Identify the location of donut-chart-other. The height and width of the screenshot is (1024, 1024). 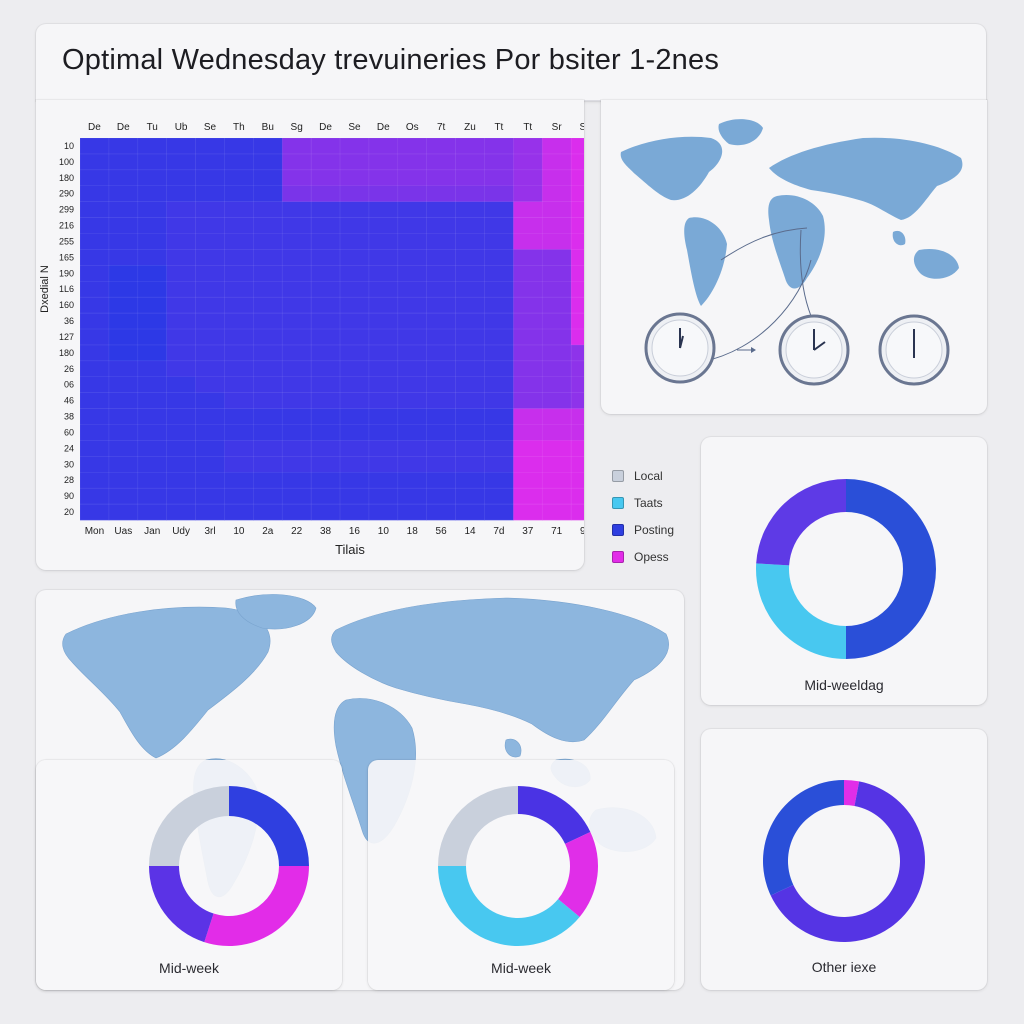
(844, 861).